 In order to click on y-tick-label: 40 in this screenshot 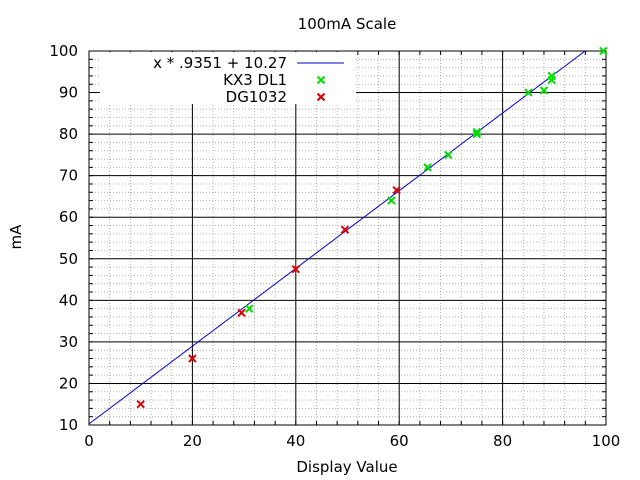, I will do `click(68, 300)`.